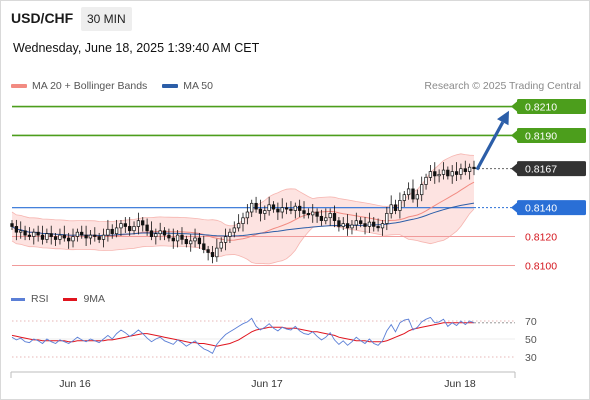 The height and width of the screenshot is (400, 590). I want to click on timeframe-badge: 30 MIN, so click(106, 19).